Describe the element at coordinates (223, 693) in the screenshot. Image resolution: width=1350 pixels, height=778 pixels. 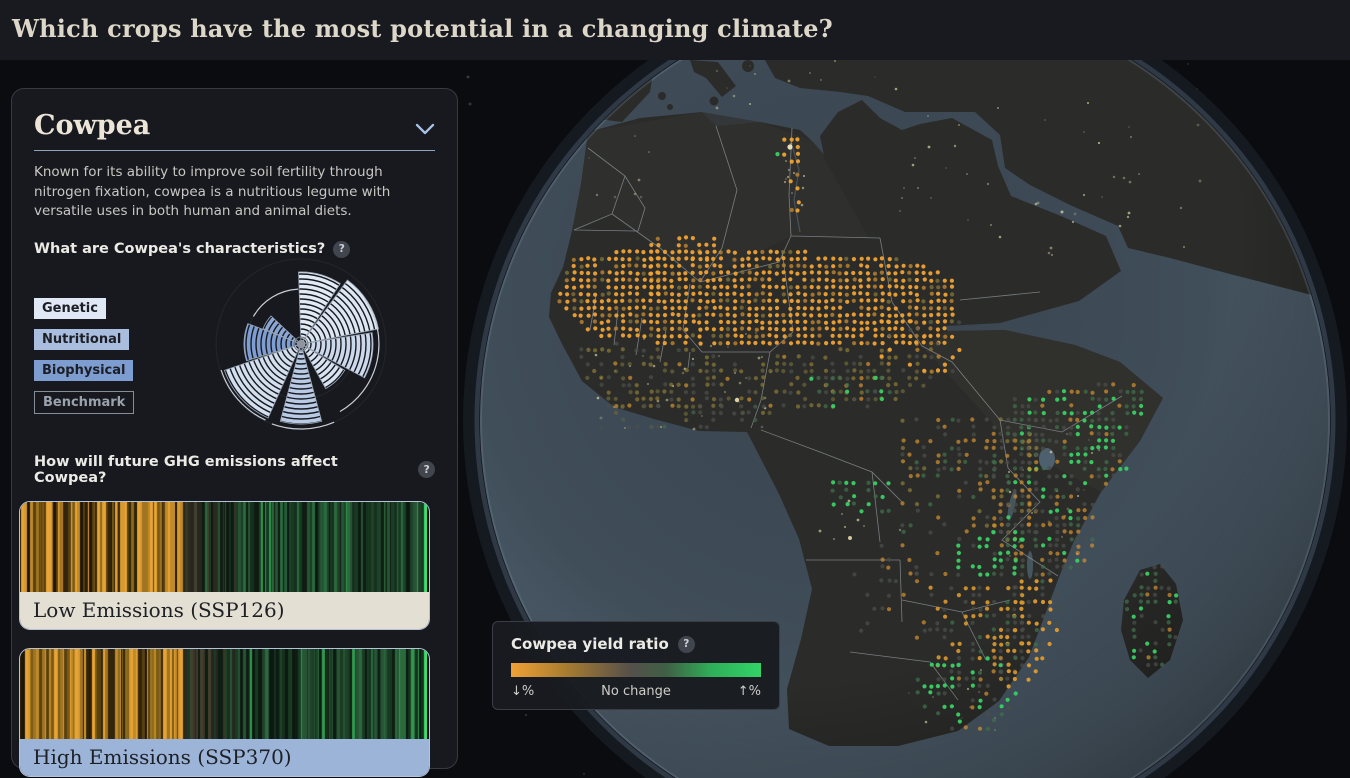
I see `high-emissions-strip` at that location.